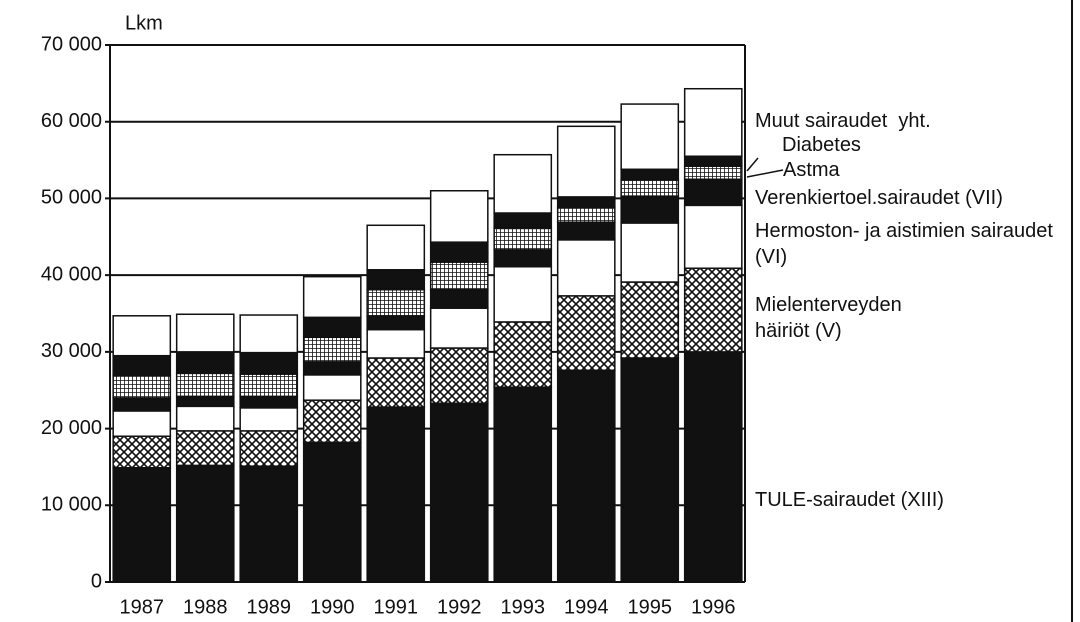 Image resolution: width=1080 pixels, height=622 pixels. I want to click on x-tick-label: 1995, so click(650, 607).